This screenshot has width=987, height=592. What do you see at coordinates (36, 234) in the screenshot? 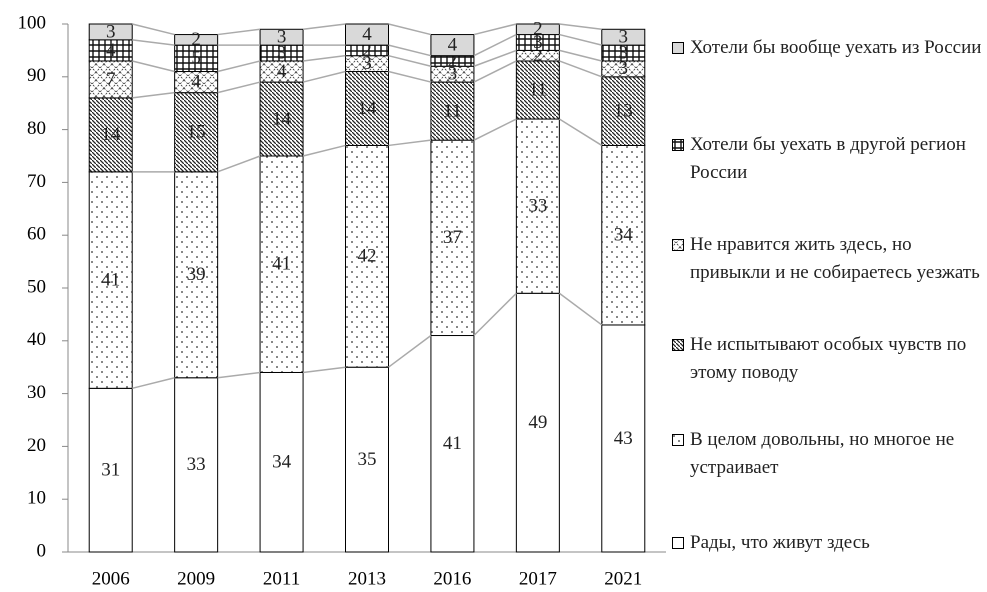
I see `y-tick-label: 60` at bounding box center [36, 234].